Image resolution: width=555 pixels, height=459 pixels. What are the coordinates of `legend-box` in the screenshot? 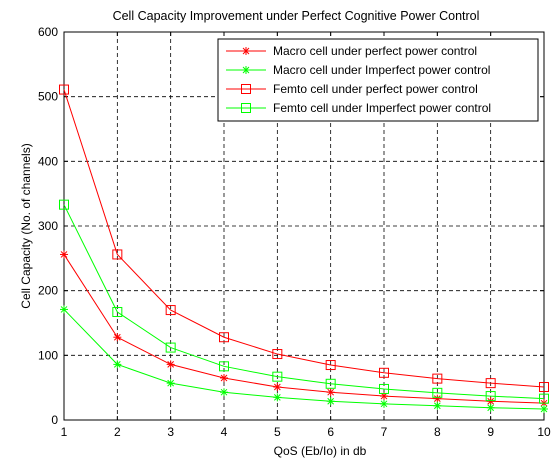 It's located at (378, 80).